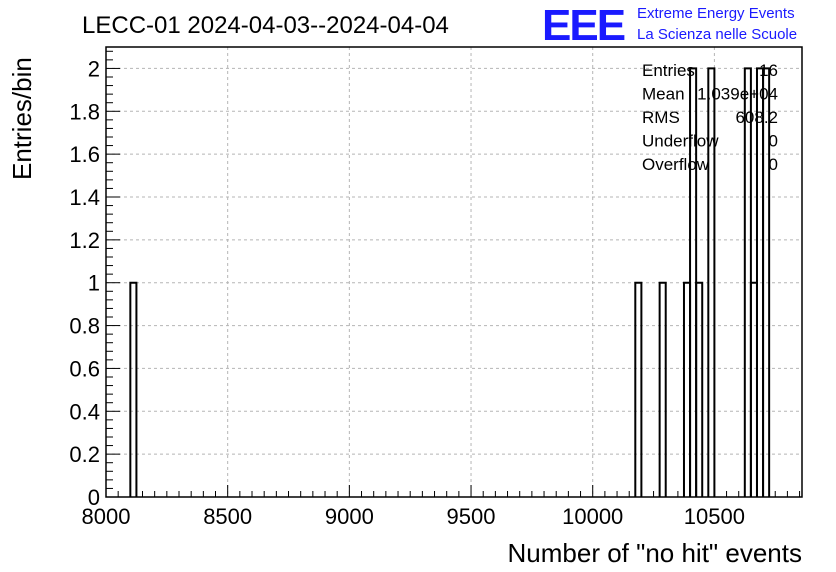  Describe the element at coordinates (441, 507) in the screenshot. I see `x-axis-ticks: 8000 8500 9000 9500 10000 10500` at that location.